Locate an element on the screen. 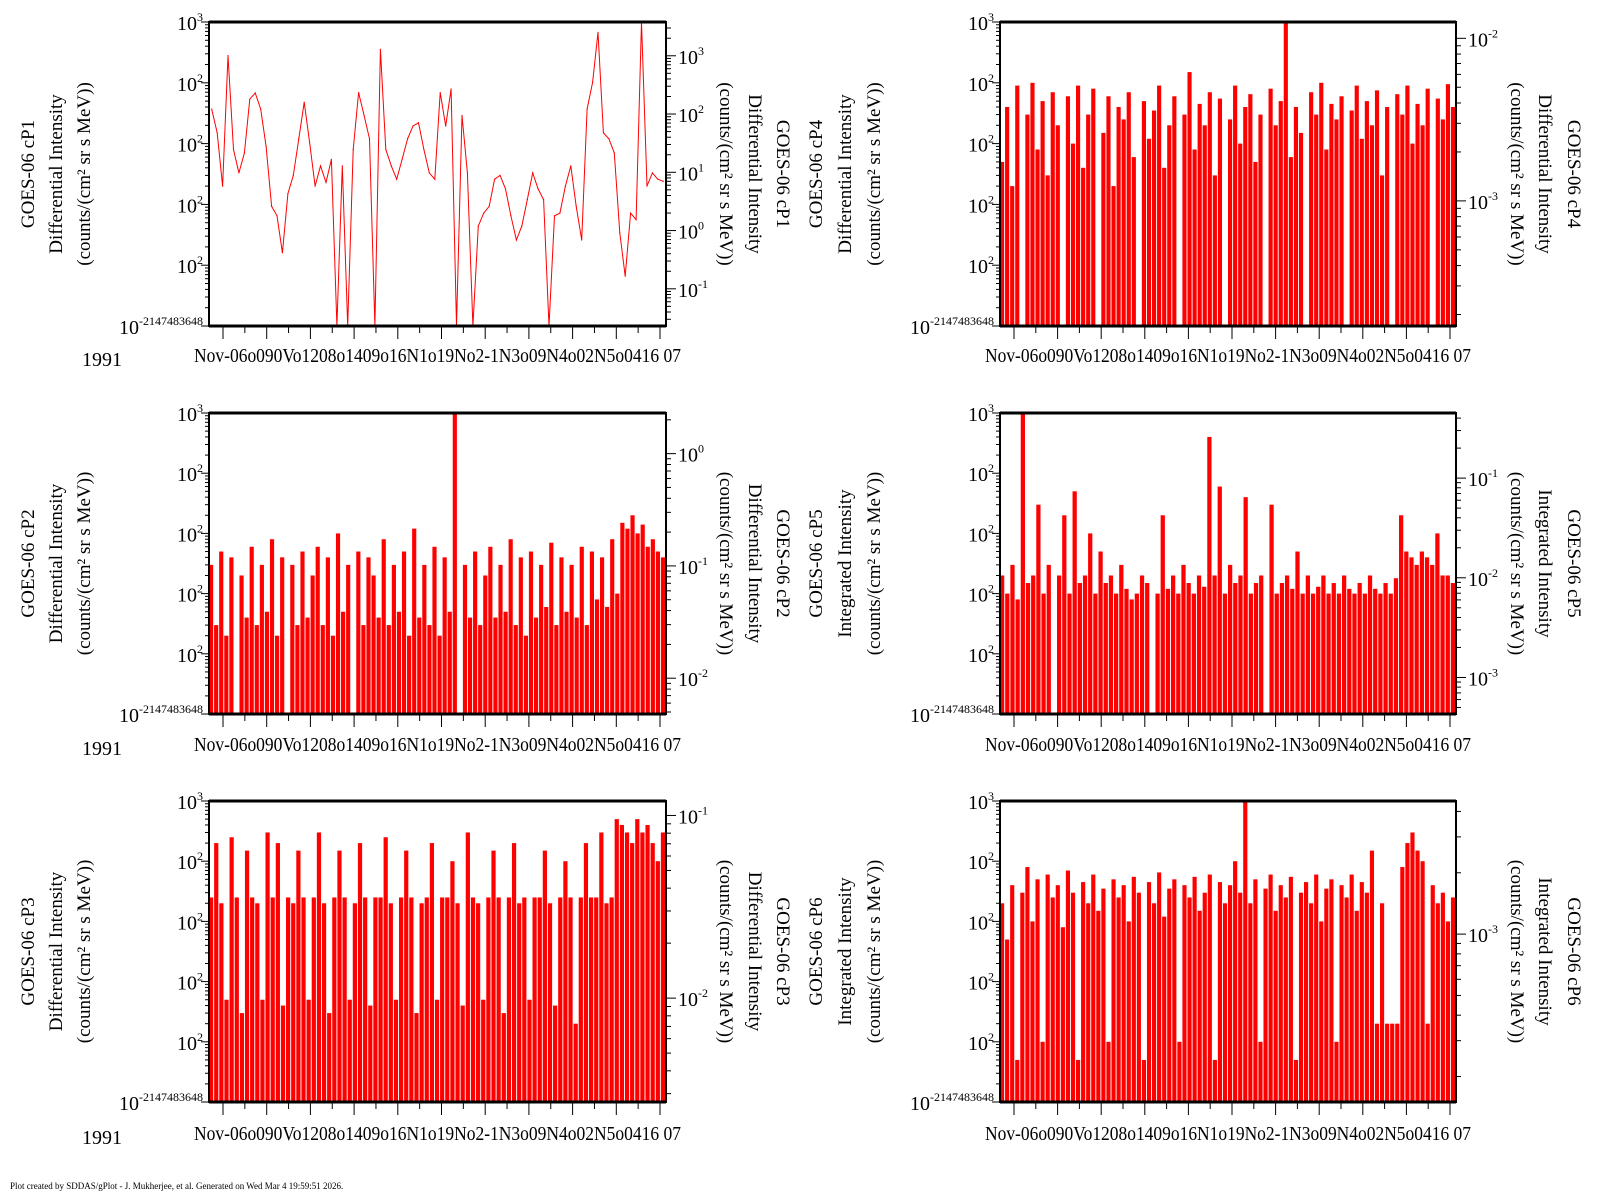 This screenshot has width=1600, height=1200. y-tick-label: 10³ is located at coordinates (190, 22).